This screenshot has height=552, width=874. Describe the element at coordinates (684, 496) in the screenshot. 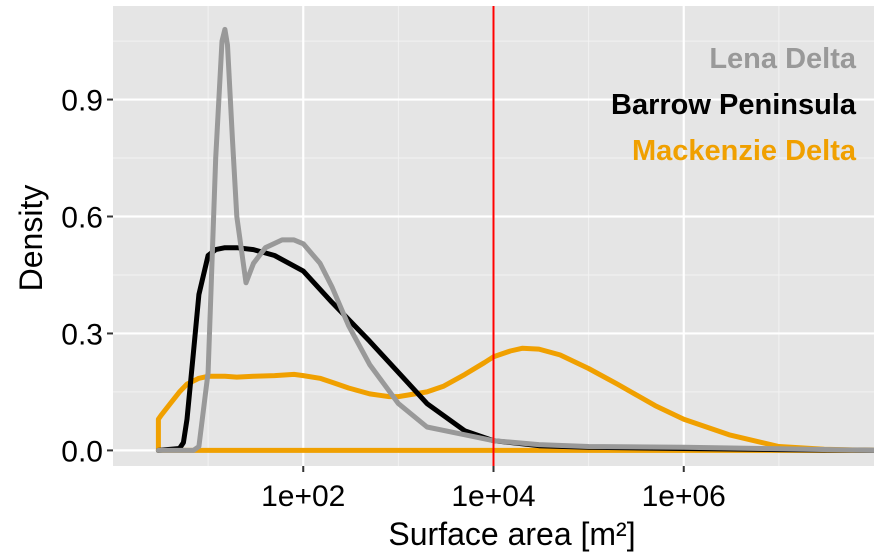

I see `x-tick-label: 1e+06` at that location.